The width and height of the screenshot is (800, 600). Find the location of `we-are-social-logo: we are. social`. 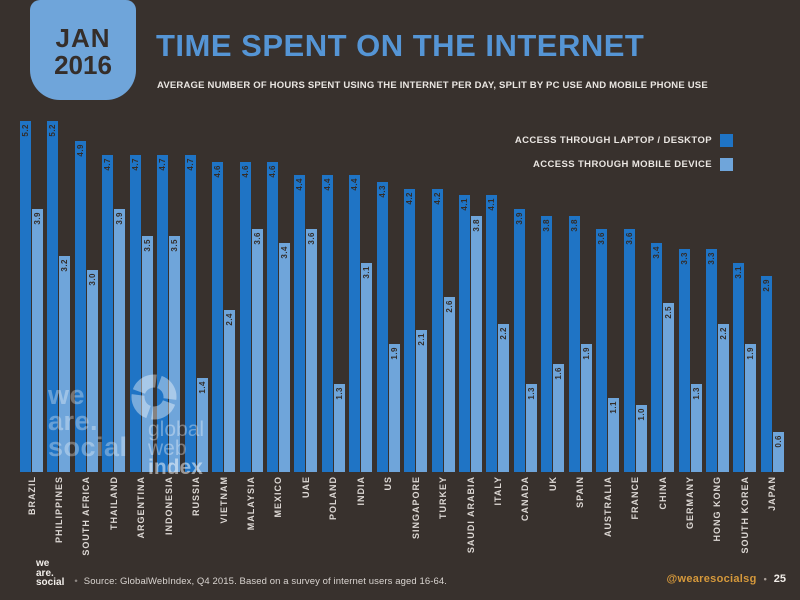

we-are-social-logo: we are. social is located at coordinates (50, 573).